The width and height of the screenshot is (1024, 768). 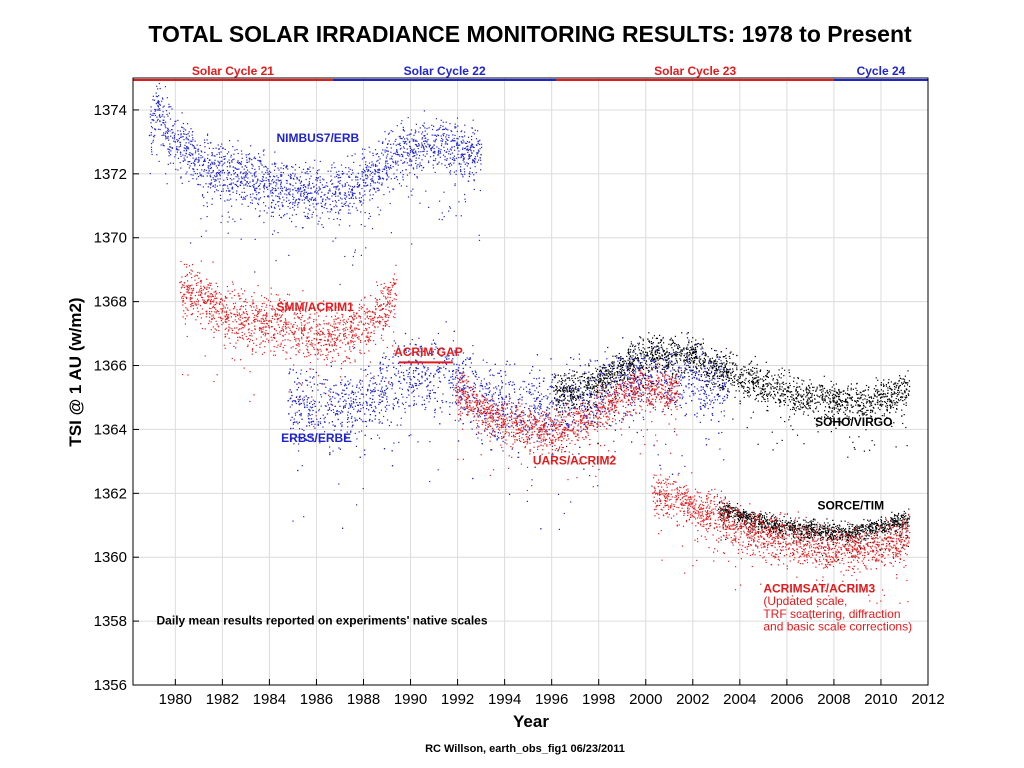 I want to click on annotation-acrim3-l1: (Updated scale,, so click(x=805, y=601).